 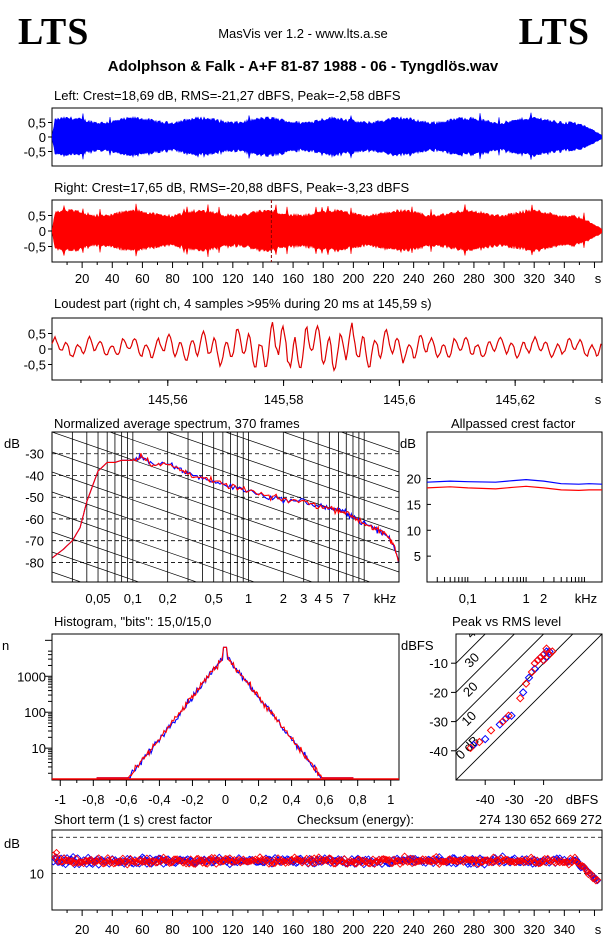 I want to click on peak_vs_rms-frame, so click(x=529, y=707).